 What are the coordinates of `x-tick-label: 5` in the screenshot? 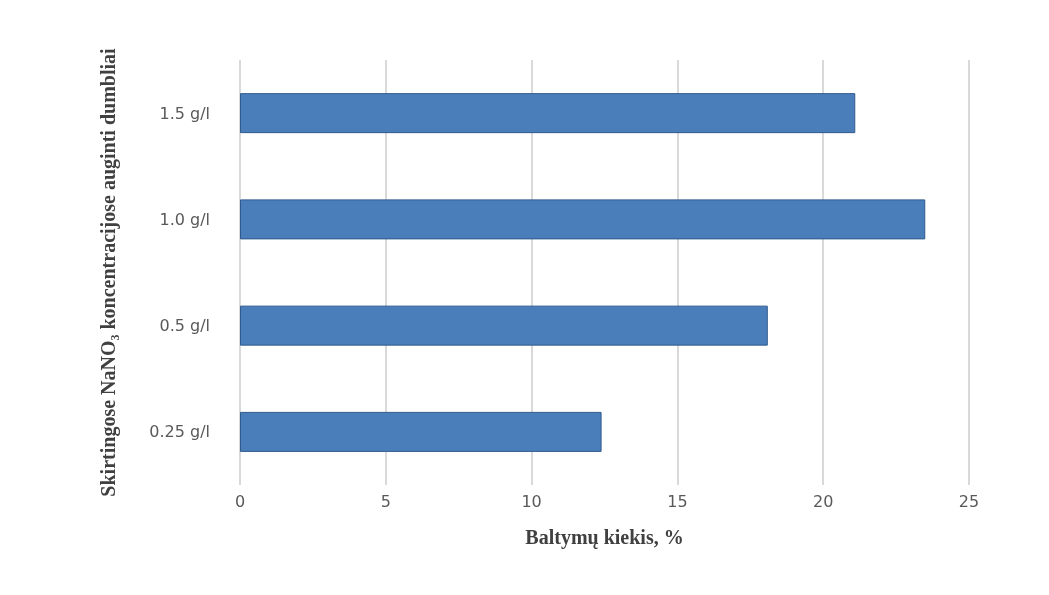 It's located at (385, 501).